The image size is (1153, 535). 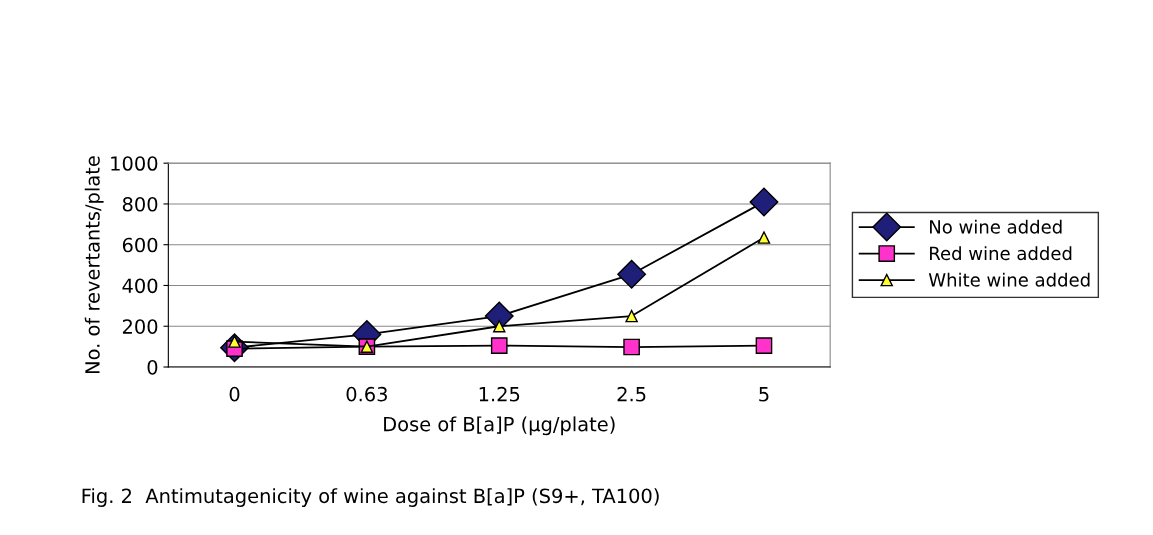 I want to click on x-tick-label: 0.63, so click(x=366, y=394).